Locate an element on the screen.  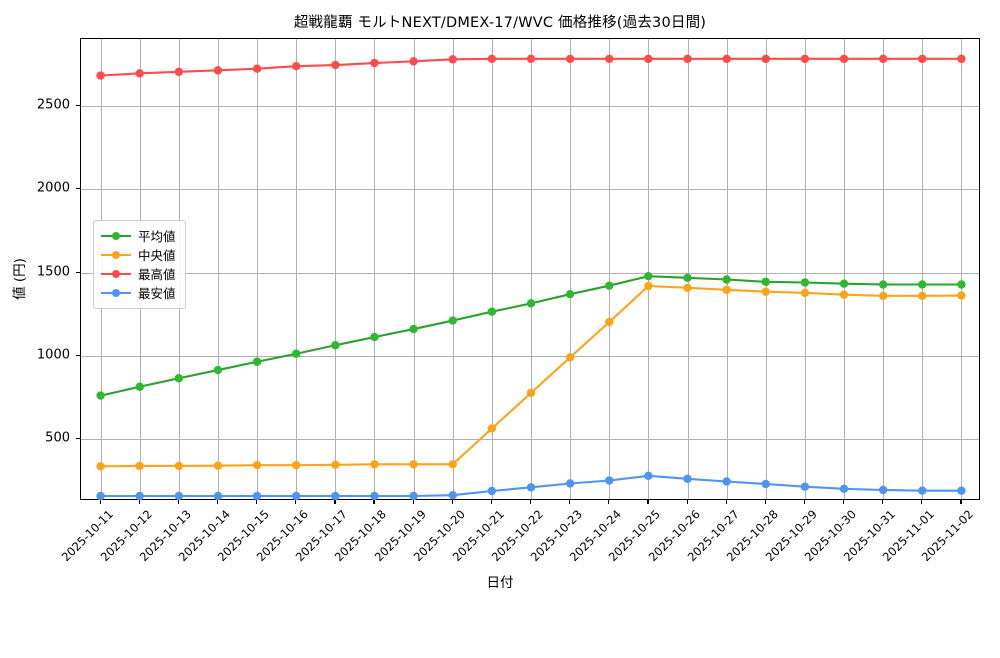
legend-label: 最安値 is located at coordinates (157, 293).